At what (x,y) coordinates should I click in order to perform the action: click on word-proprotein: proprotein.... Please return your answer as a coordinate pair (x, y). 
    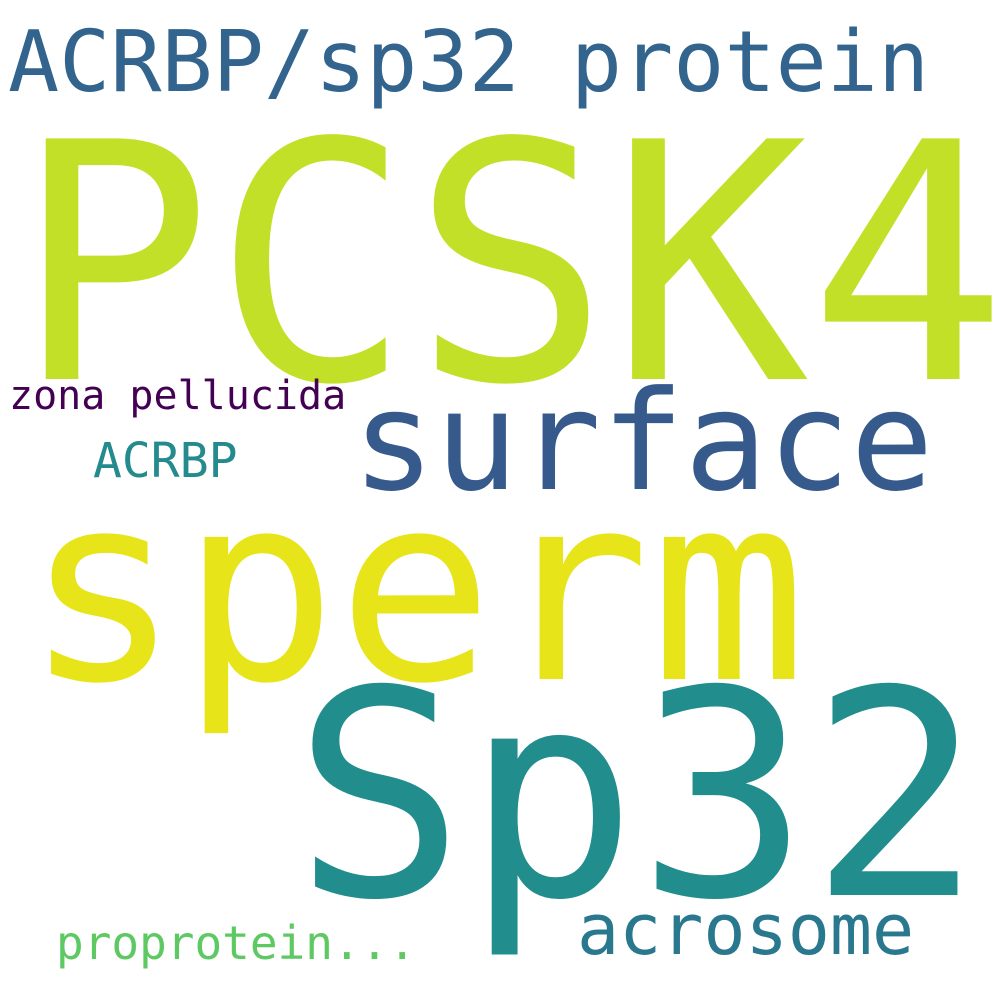
    Looking at the image, I should click on (236, 943).